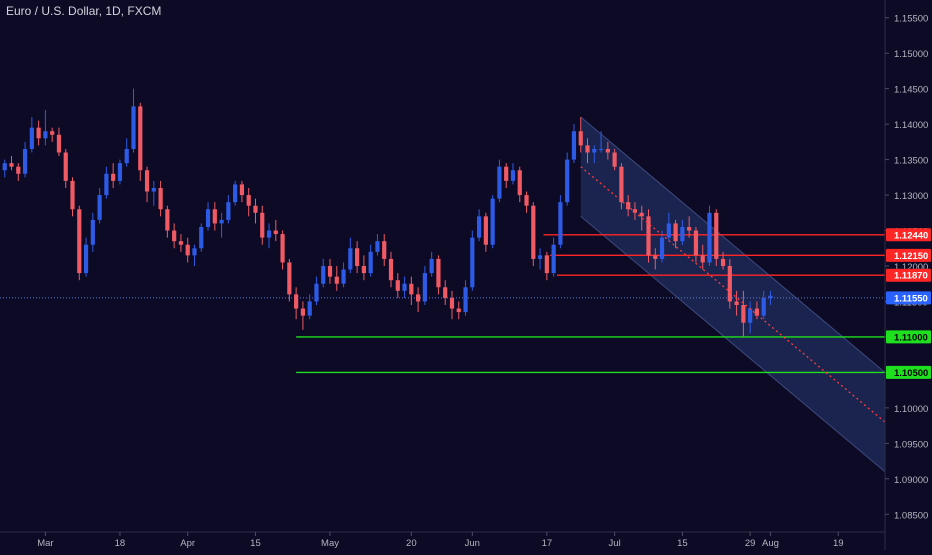 The image size is (932, 555). What do you see at coordinates (838, 543) in the screenshot?
I see `time-tick-label: 19` at bounding box center [838, 543].